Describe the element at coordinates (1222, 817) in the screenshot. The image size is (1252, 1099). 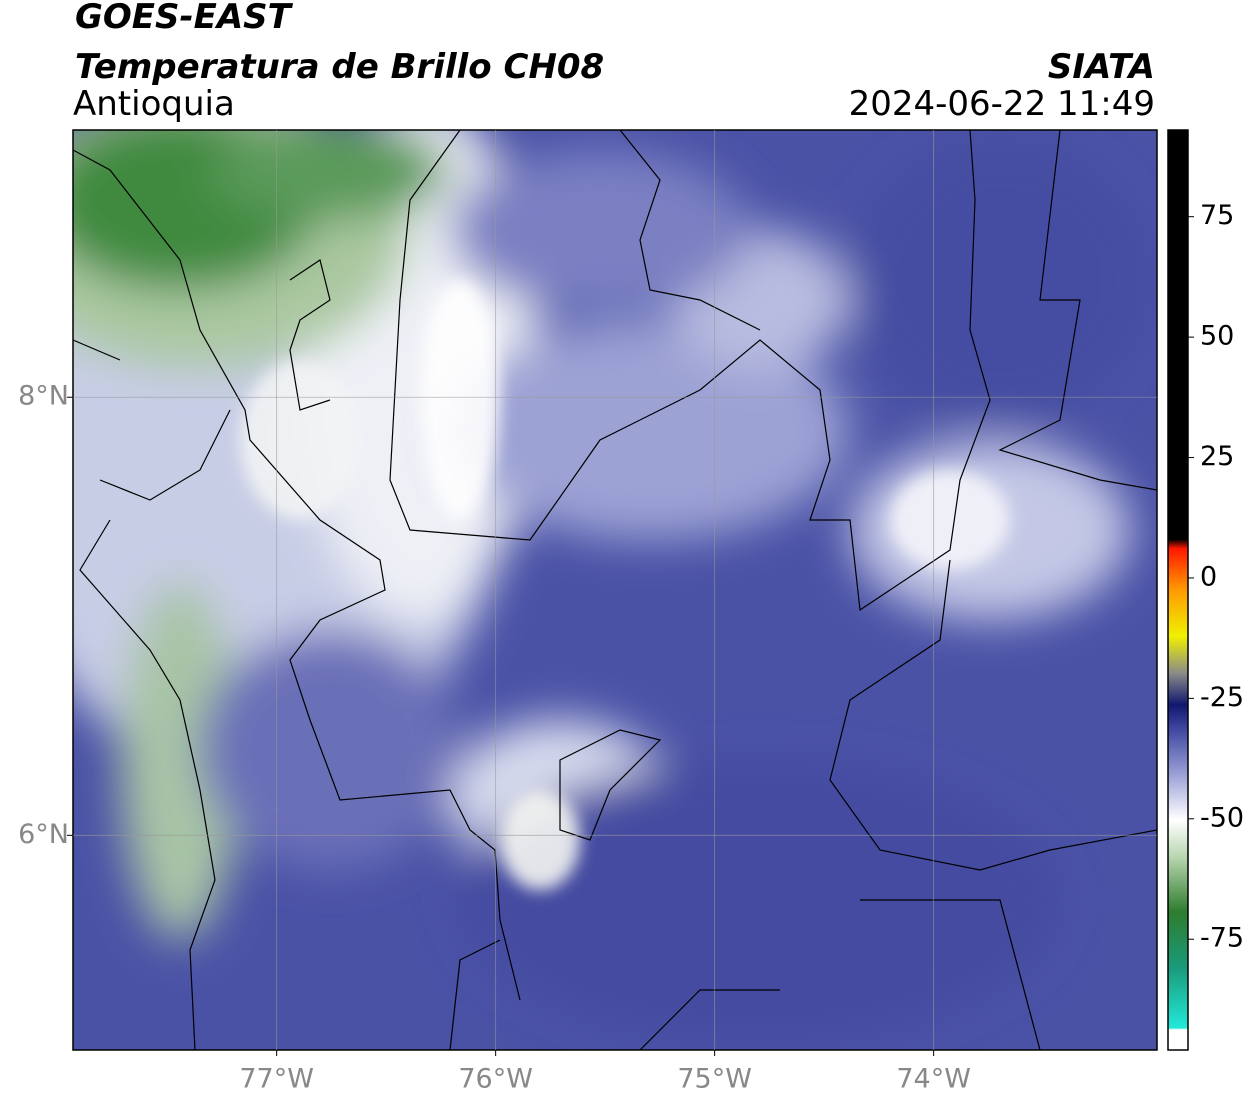
I see `colorbar-tick-label: -50` at that location.